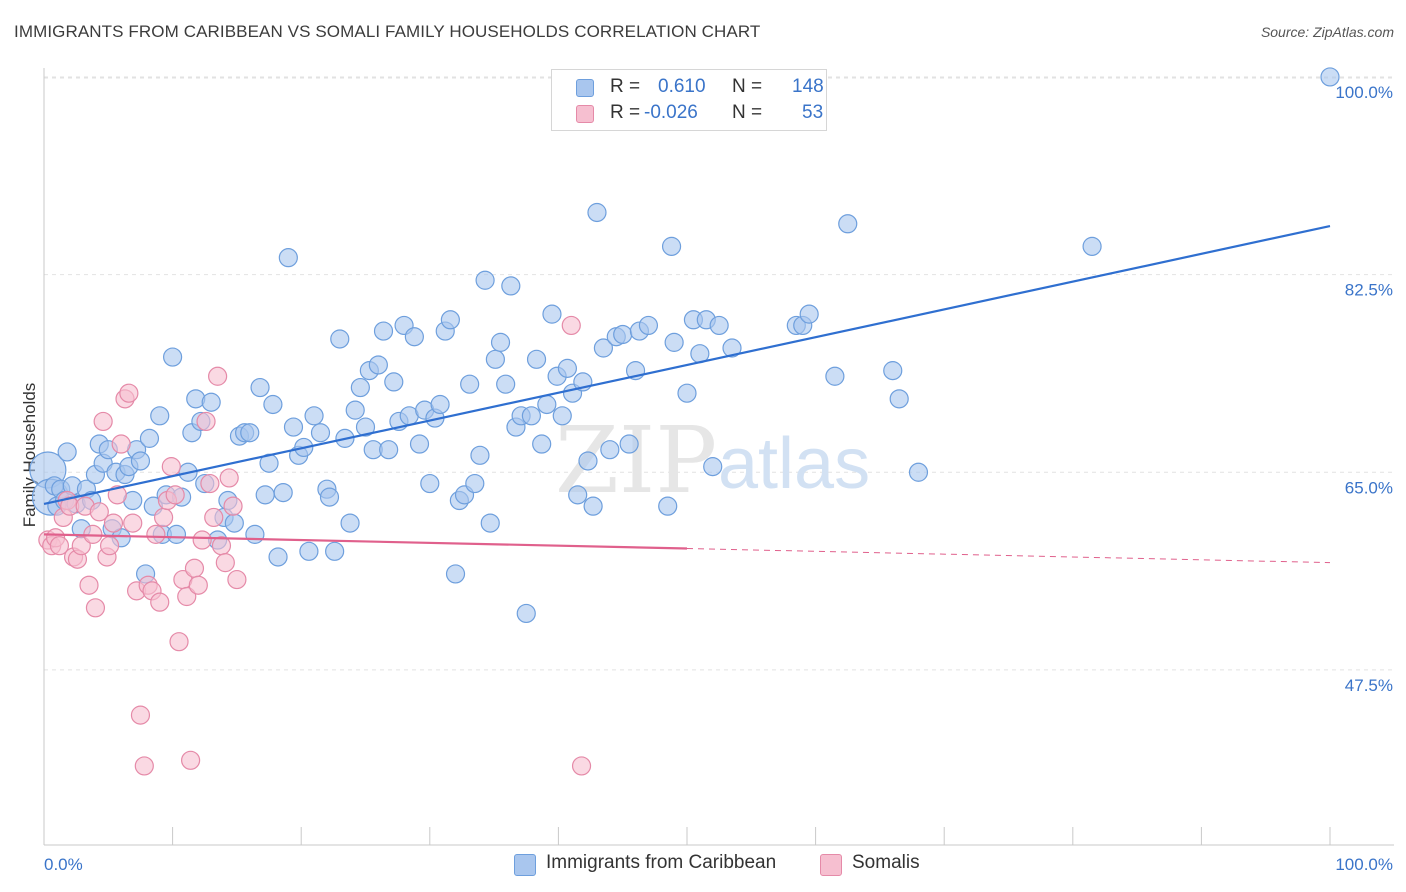 The height and width of the screenshot is (892, 1406). Describe the element at coordinates (813, 112) in the screenshot. I see `legend-n-value: 53` at that location.